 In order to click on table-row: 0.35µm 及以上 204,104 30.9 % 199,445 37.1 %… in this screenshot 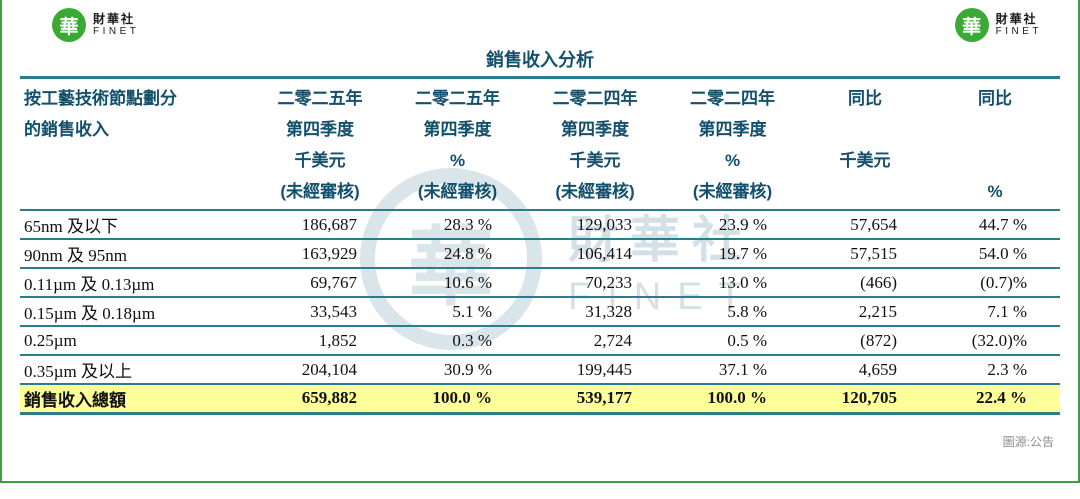, I will do `click(540, 370)`.